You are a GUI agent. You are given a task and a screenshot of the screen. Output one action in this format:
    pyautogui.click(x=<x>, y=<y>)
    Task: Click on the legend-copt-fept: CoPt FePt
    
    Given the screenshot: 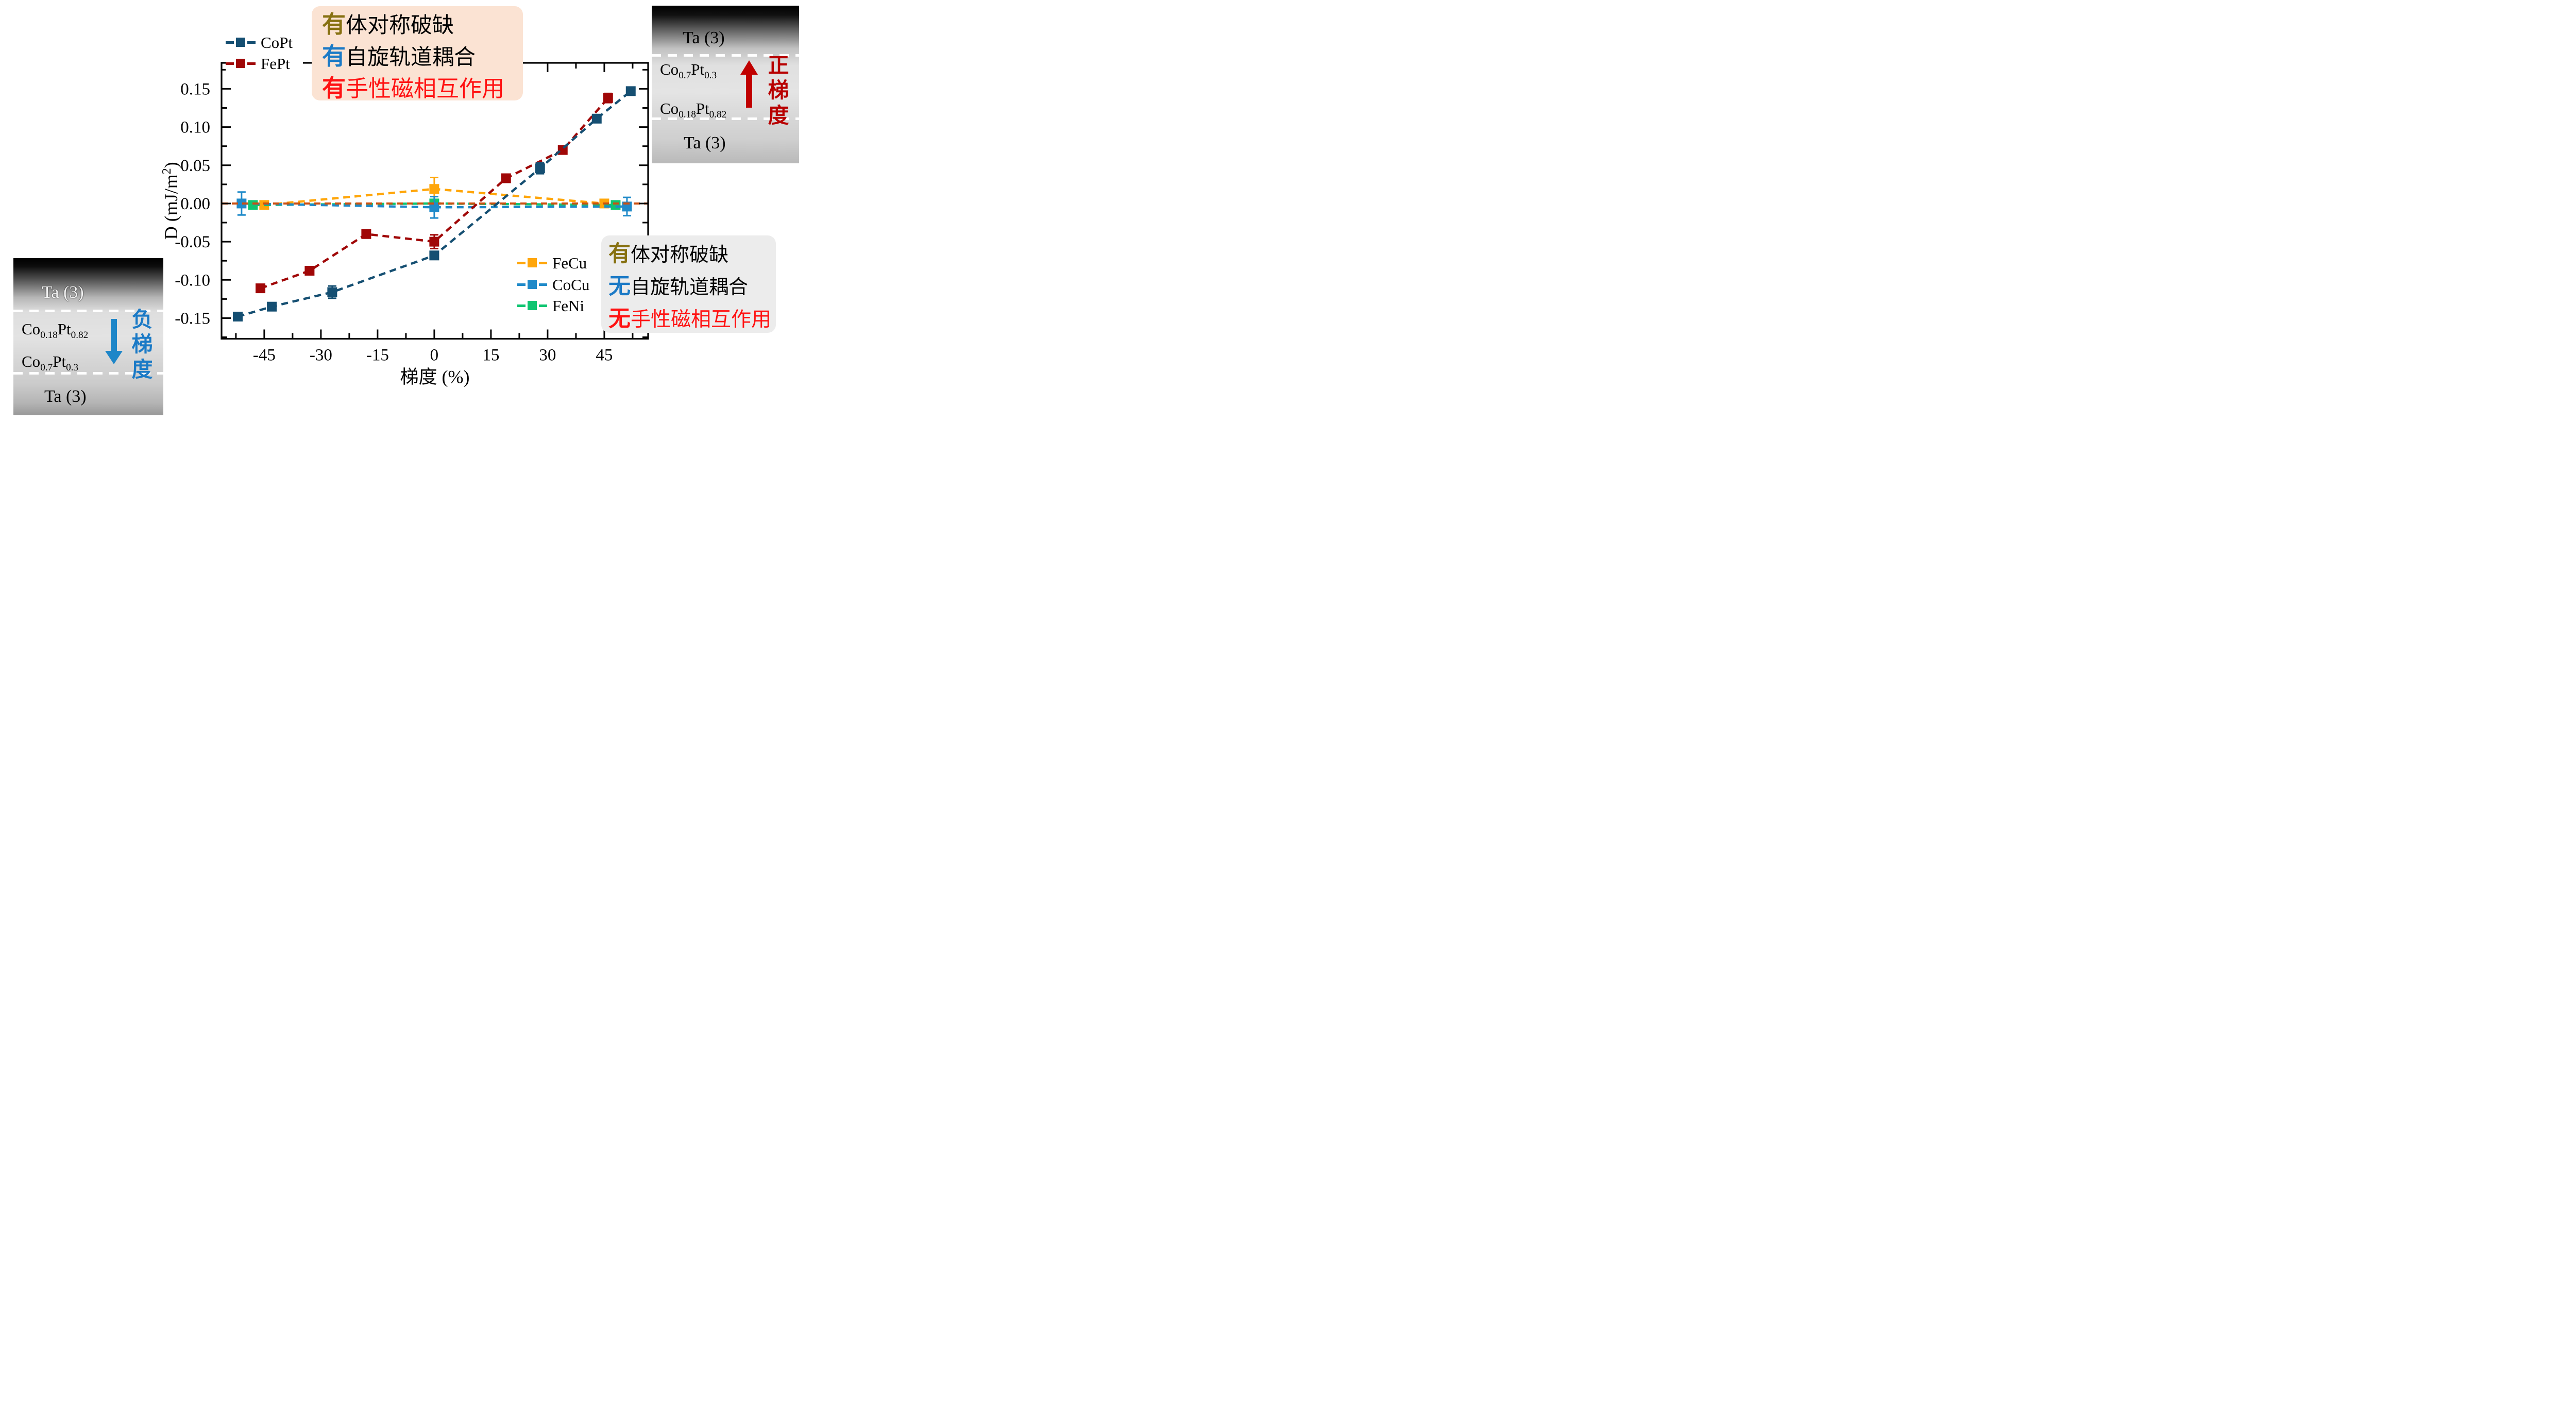 What is the action you would take?
    pyautogui.click(x=264, y=54)
    